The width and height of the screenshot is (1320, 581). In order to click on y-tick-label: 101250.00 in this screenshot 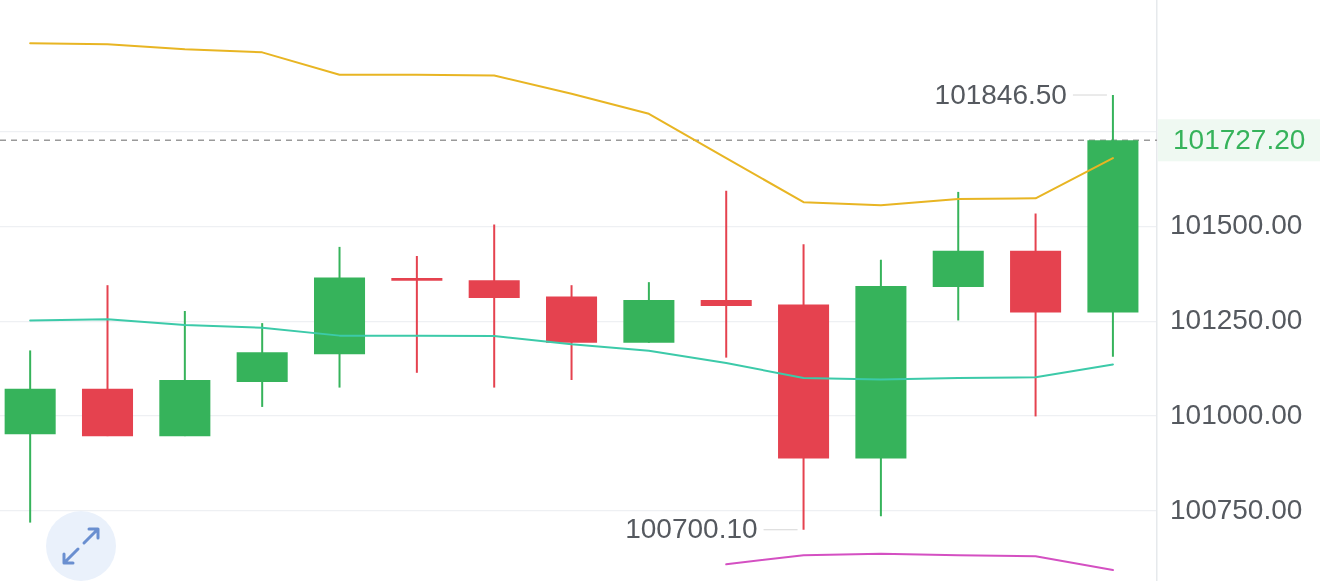, I will do `click(1236, 319)`.